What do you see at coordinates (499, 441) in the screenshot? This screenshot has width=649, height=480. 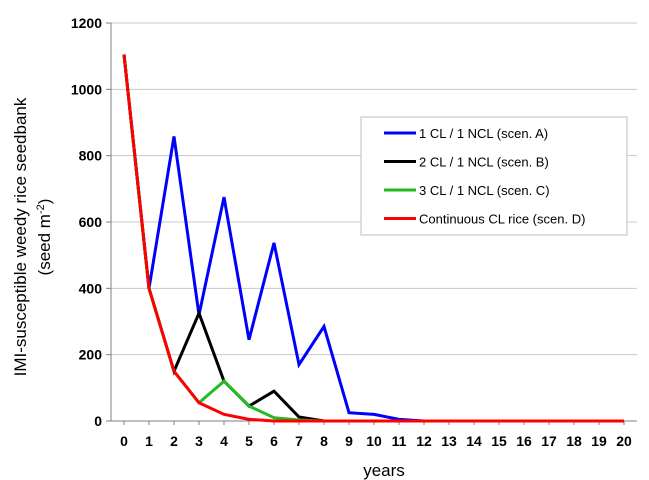 I see `x-tick-label-15: 15` at bounding box center [499, 441].